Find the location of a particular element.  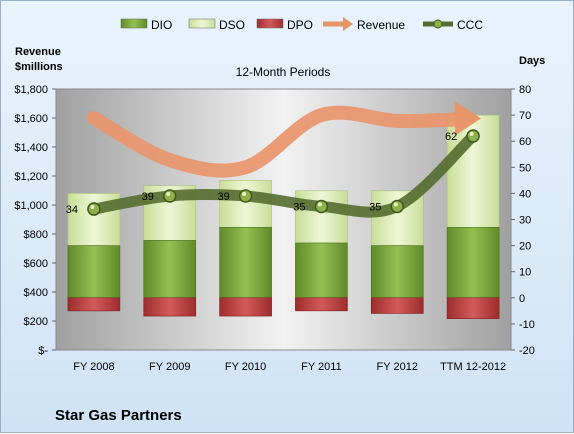

legend-label-revenue: Revenue is located at coordinates (381, 25).